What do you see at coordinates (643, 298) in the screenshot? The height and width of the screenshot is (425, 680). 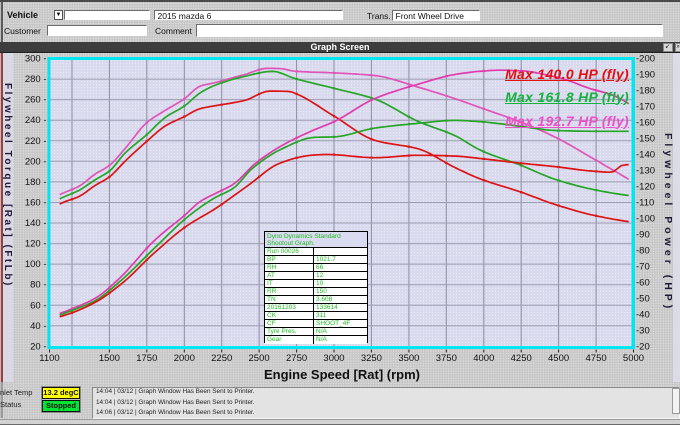 I see `svg-text: -50` at bounding box center [643, 298].